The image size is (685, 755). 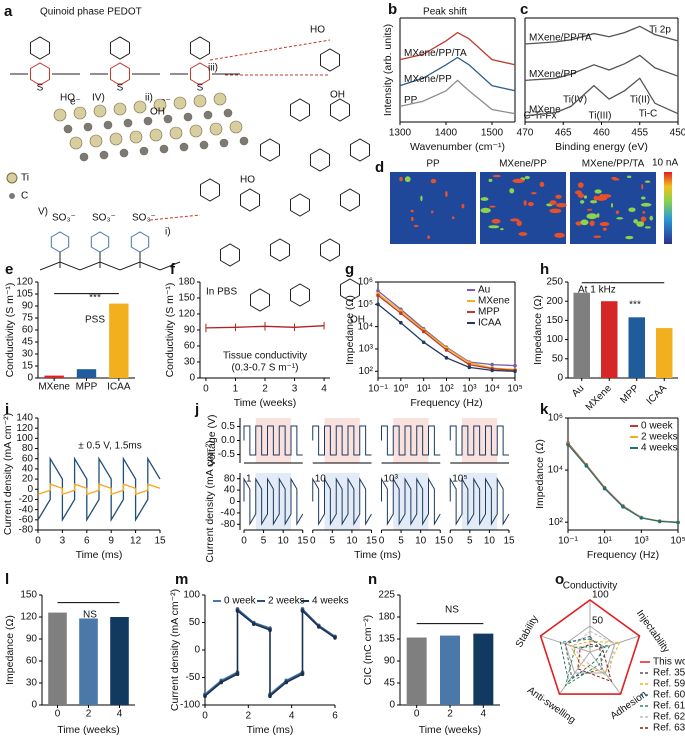 What do you see at coordinates (168, 232) in the screenshot?
I see `interaction-label: i)` at bounding box center [168, 232].